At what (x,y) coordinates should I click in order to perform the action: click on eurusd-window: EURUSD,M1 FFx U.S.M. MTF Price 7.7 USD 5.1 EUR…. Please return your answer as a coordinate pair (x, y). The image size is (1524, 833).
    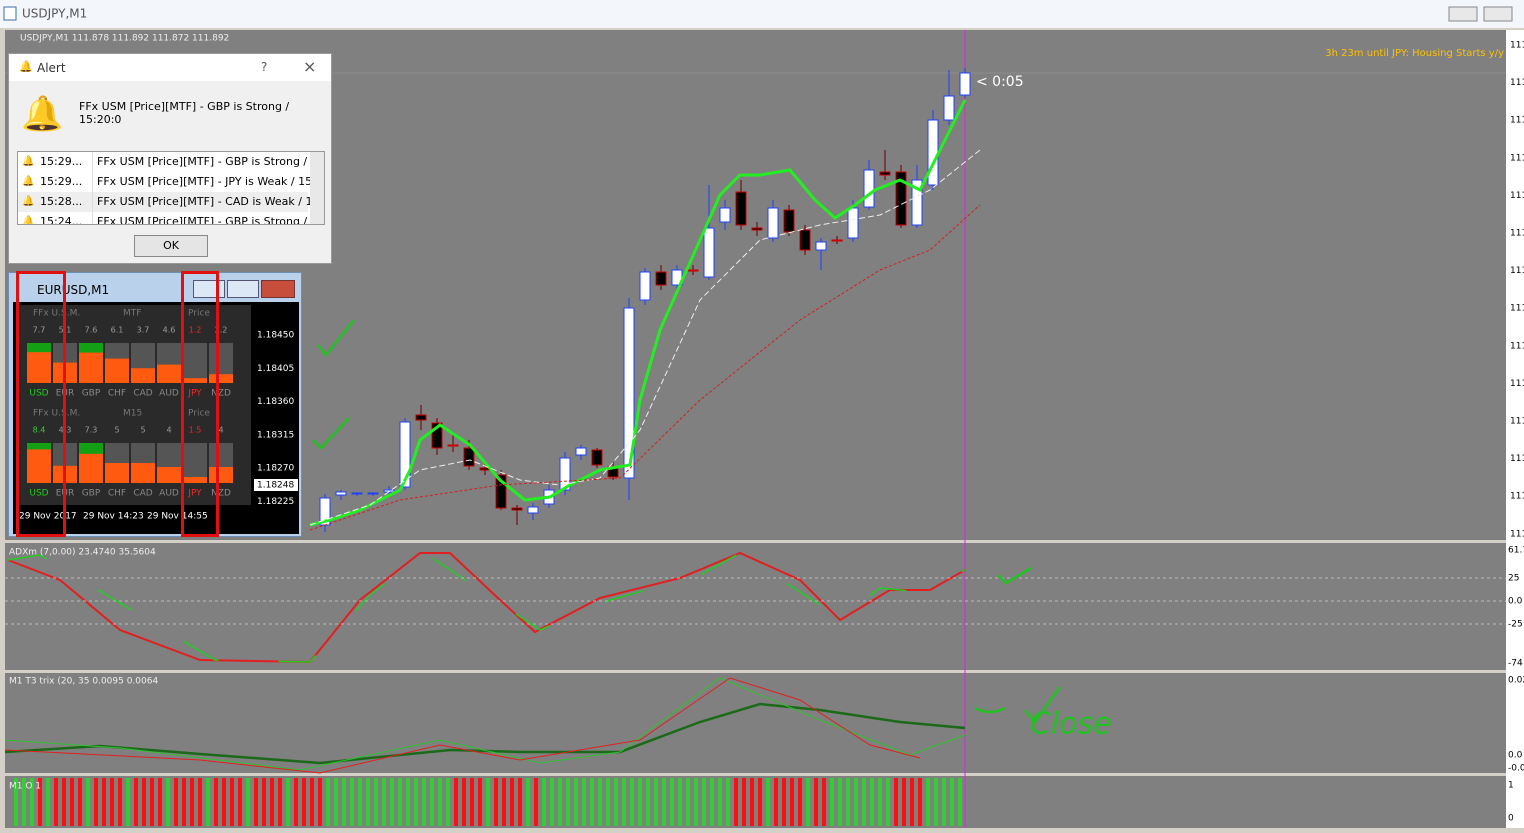
    Looking at the image, I should click on (155, 404).